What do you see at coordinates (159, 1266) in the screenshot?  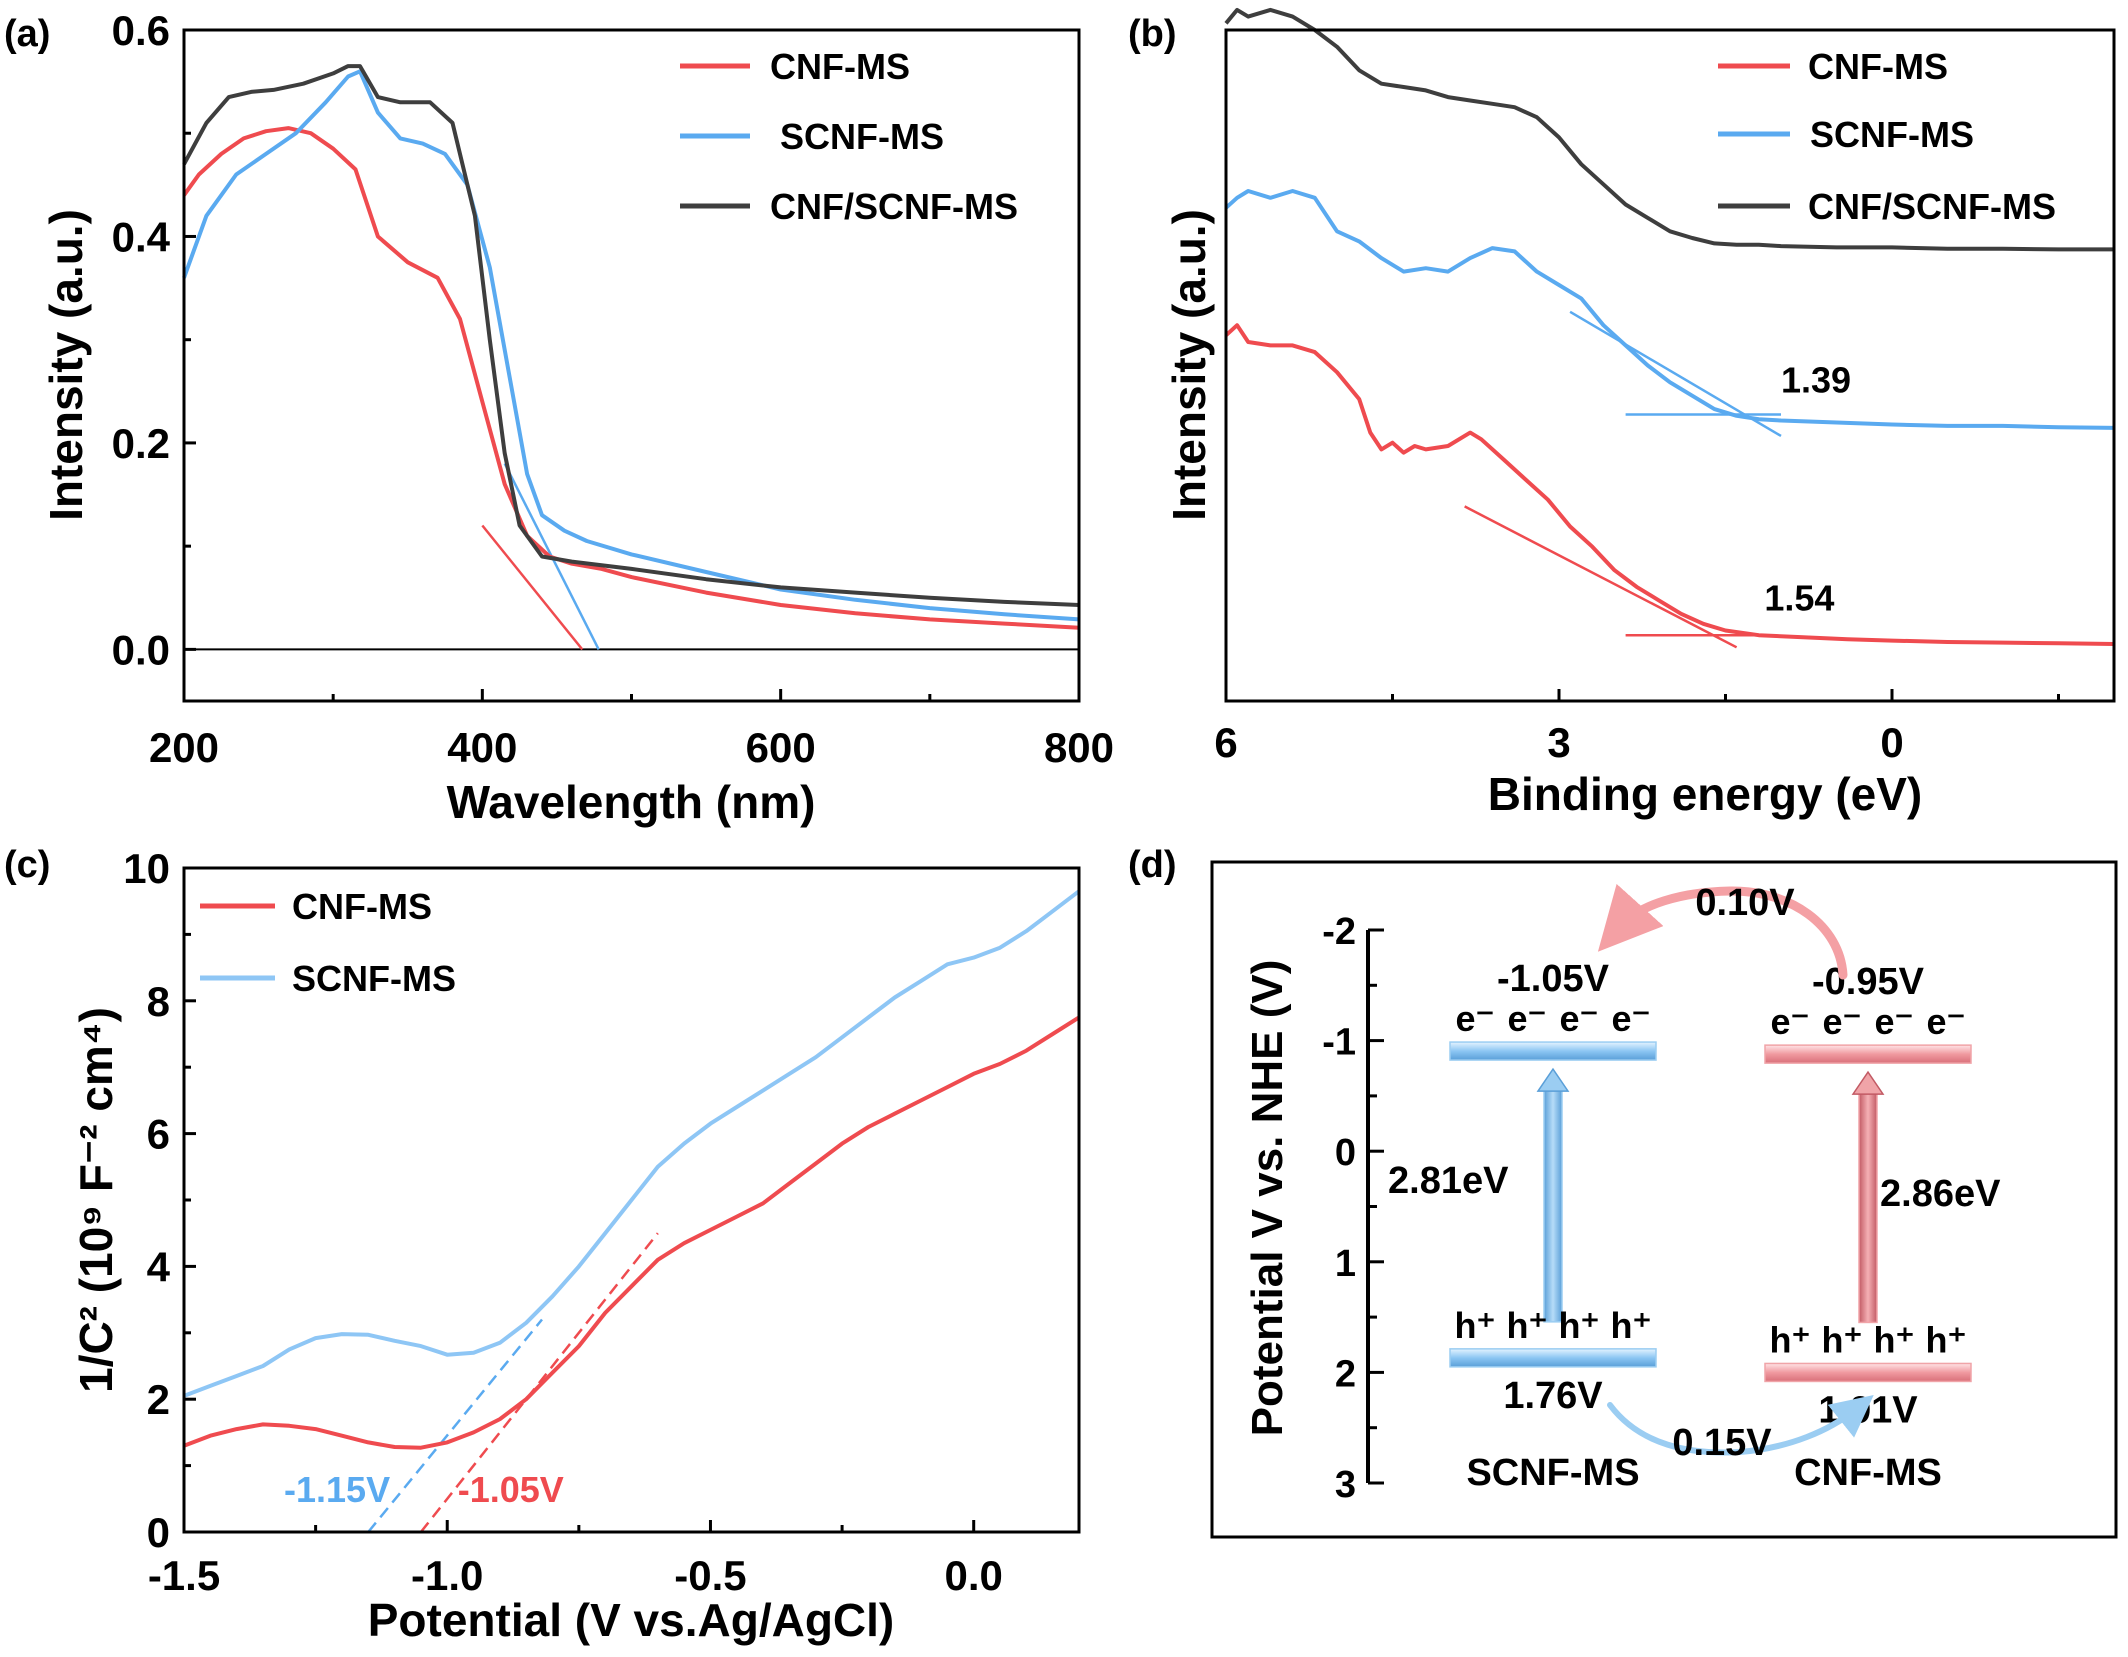 I see `y-tick-label: 4` at bounding box center [159, 1266].